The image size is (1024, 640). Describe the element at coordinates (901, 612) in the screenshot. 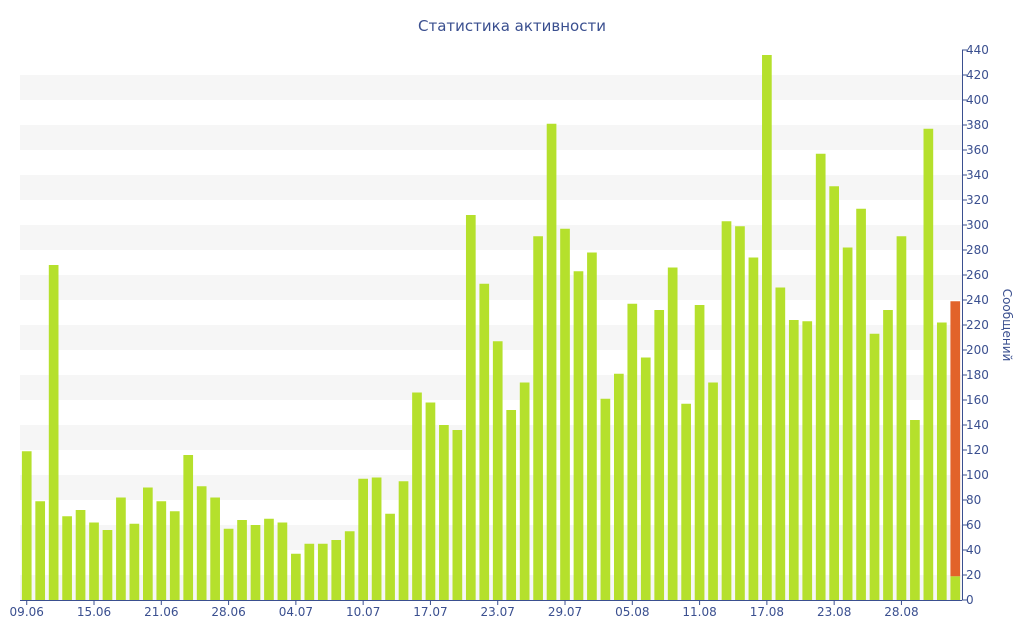

I see `x-tick-label: 28.08` at that location.